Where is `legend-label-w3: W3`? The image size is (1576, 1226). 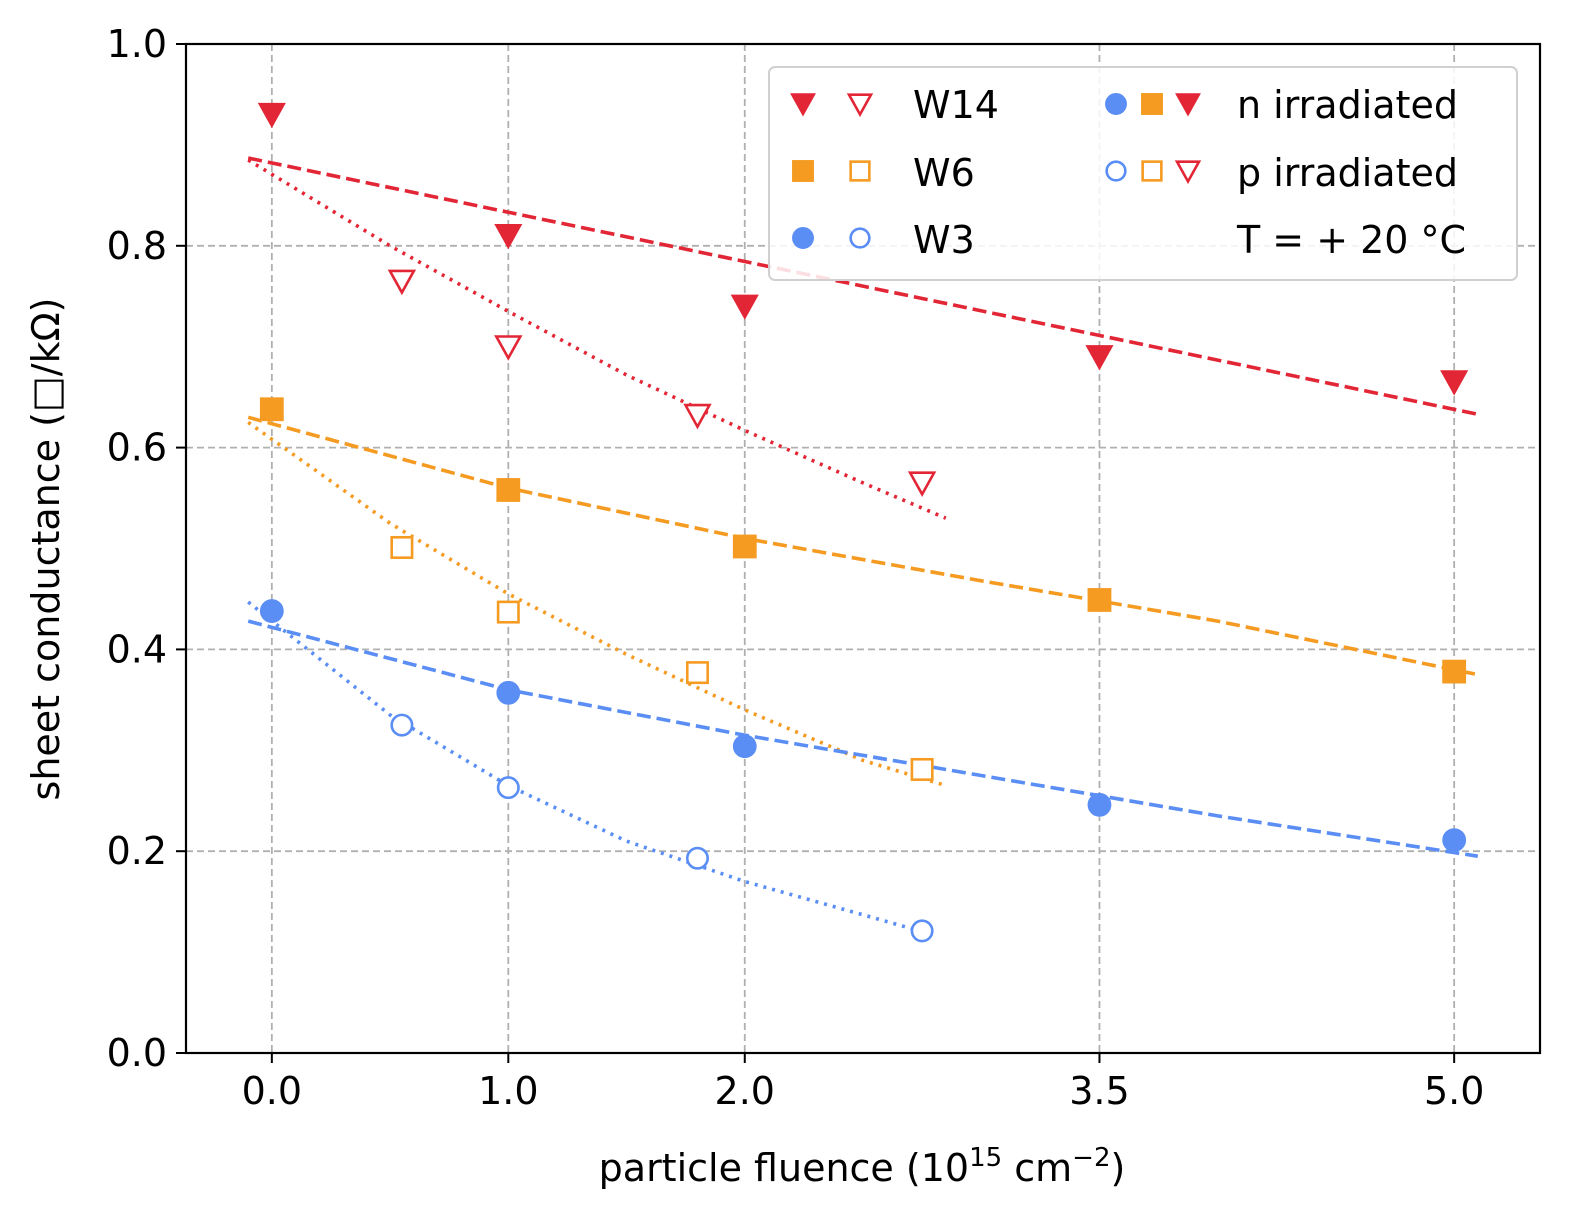 legend-label-w3: W3 is located at coordinates (944, 240).